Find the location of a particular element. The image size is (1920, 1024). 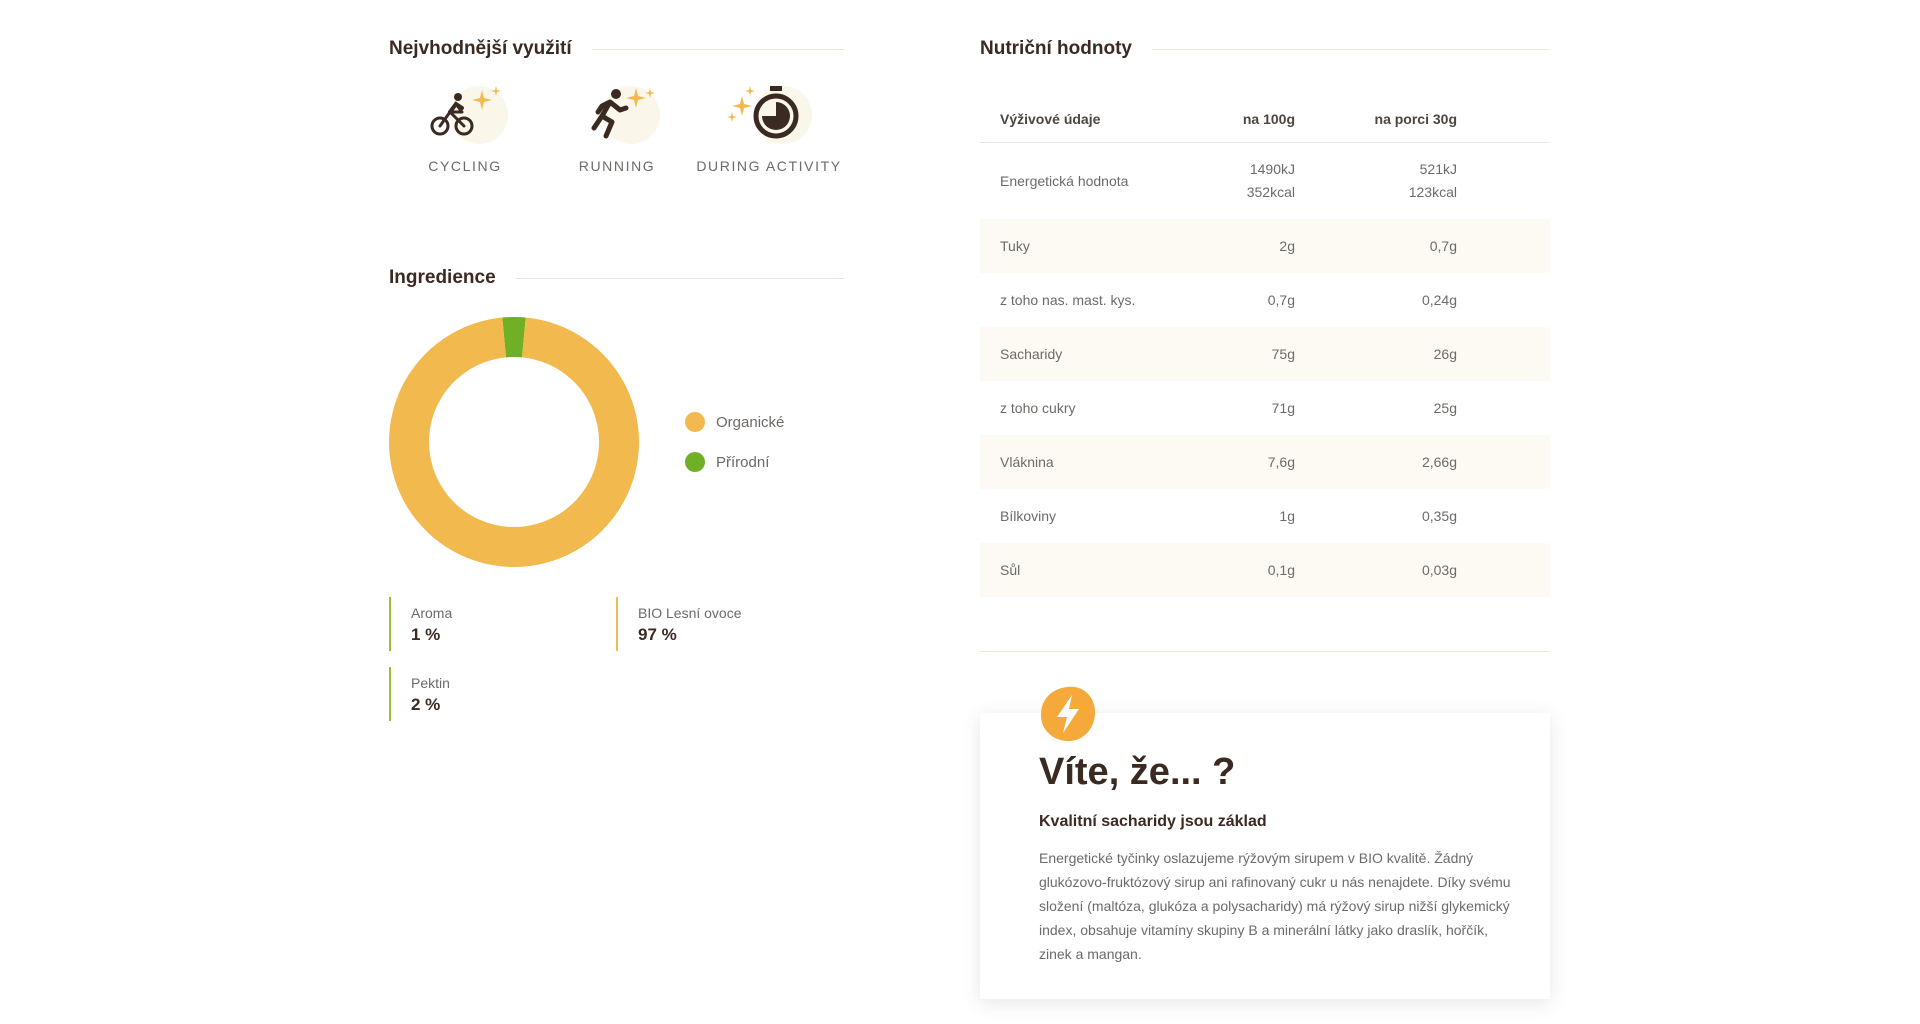

ingredient-value: 97 % is located at coordinates (657, 634).